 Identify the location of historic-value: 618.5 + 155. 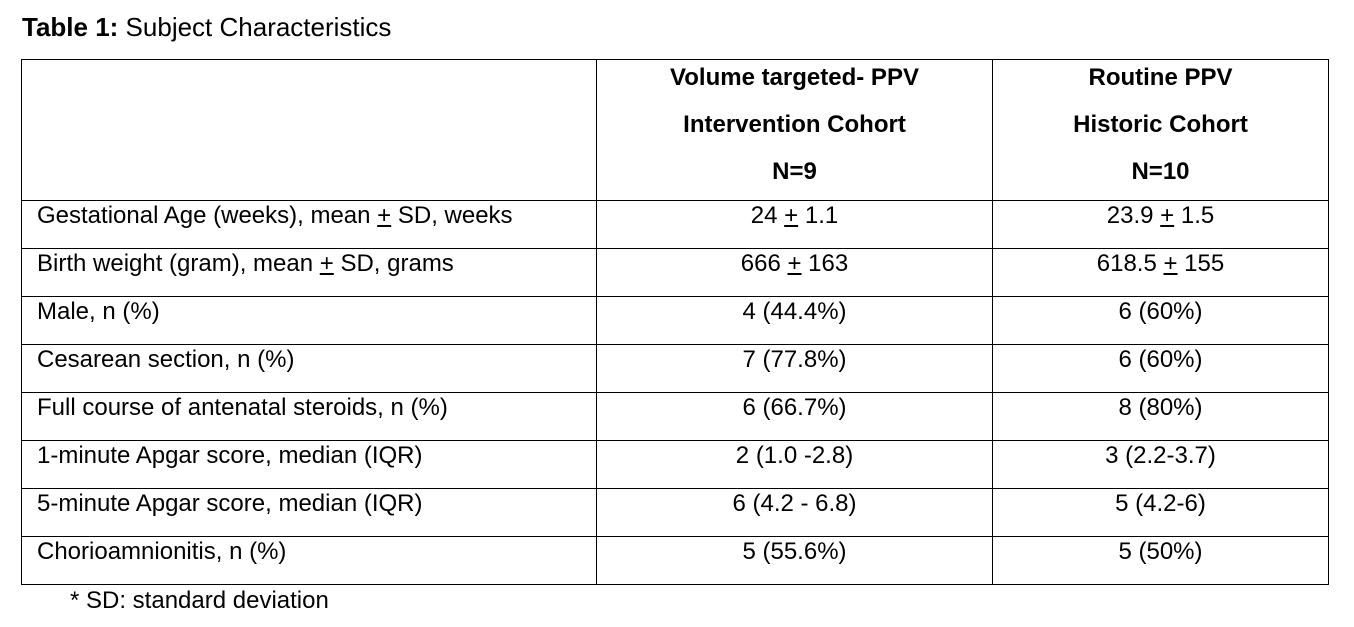
(1160, 272).